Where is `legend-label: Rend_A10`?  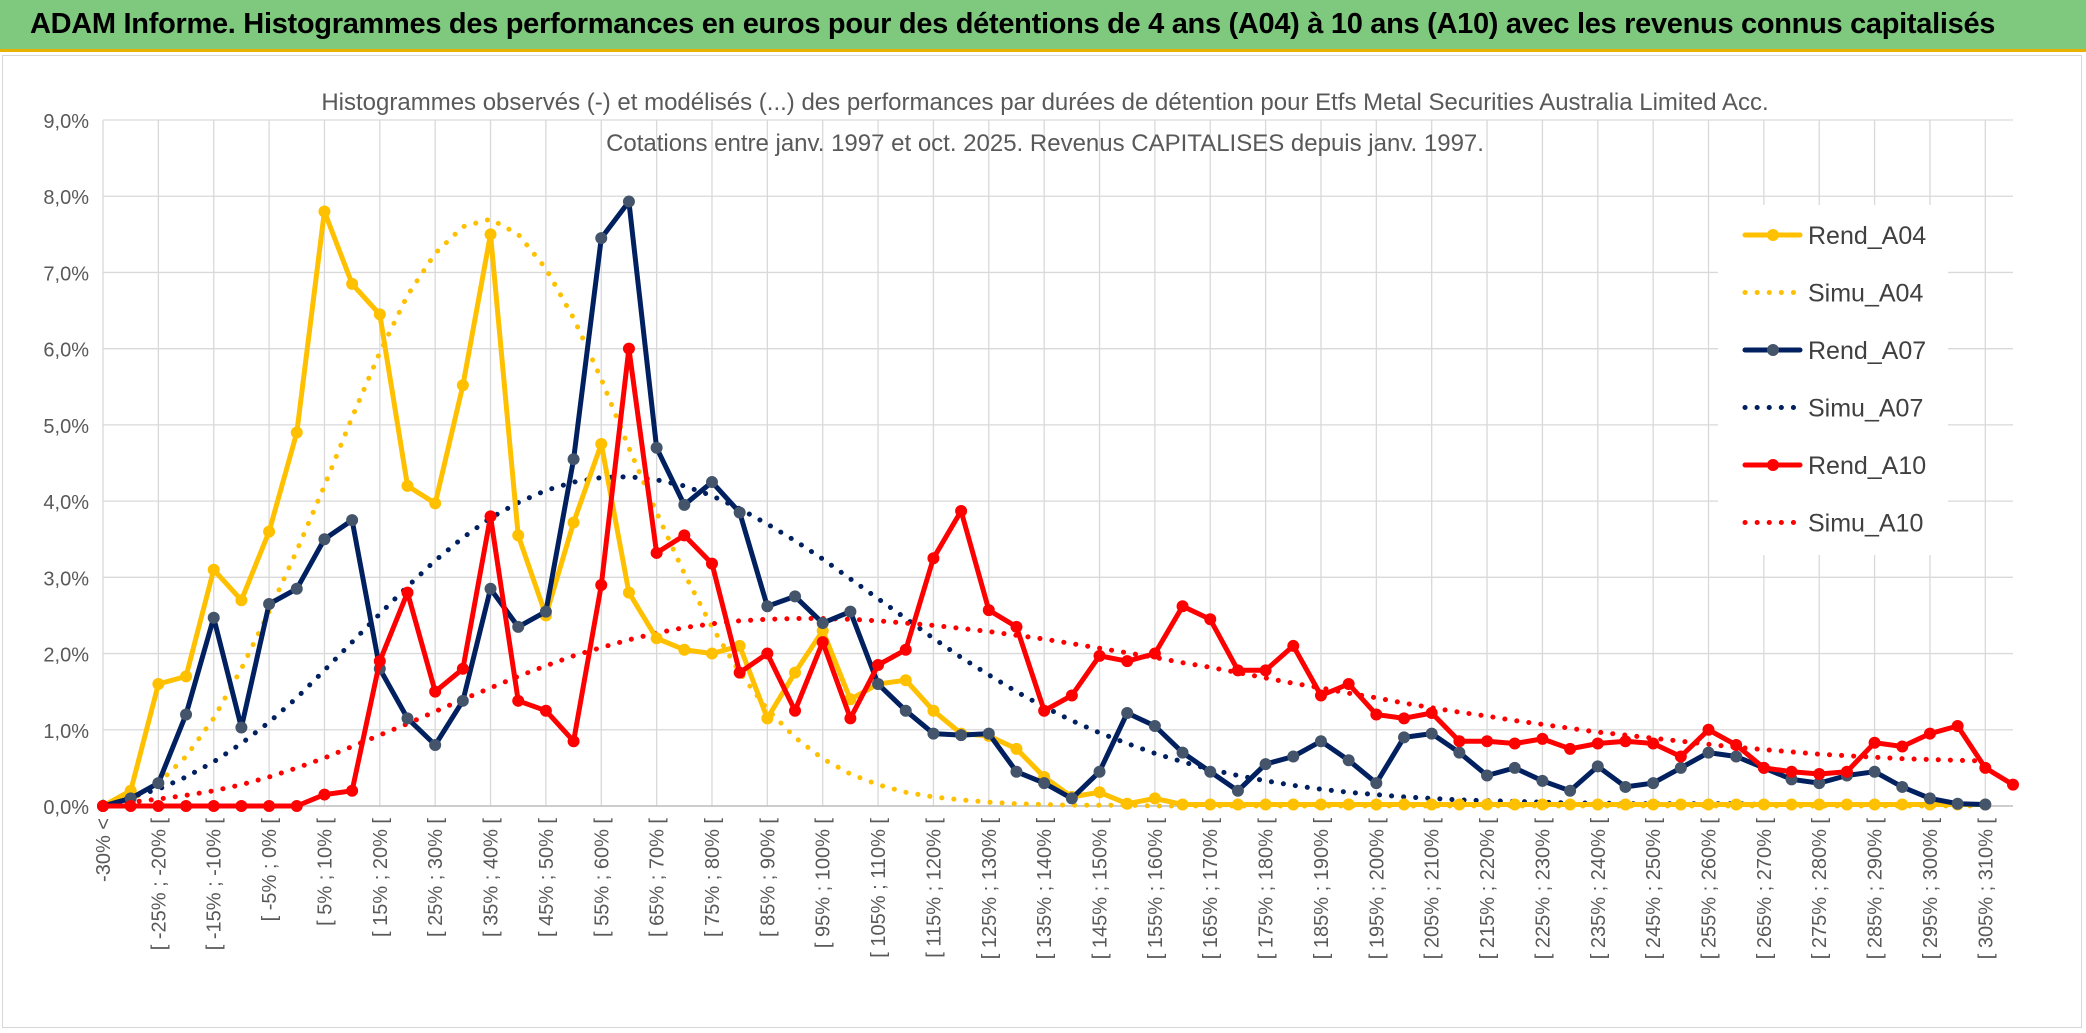
legend-label: Rend_A10 is located at coordinates (1867, 466).